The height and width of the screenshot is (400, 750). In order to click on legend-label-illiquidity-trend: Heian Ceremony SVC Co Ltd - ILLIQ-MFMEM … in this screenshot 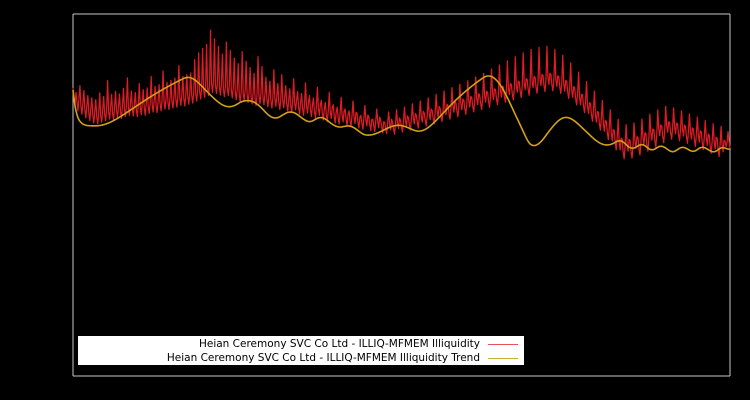, I will do `click(323, 358)`.